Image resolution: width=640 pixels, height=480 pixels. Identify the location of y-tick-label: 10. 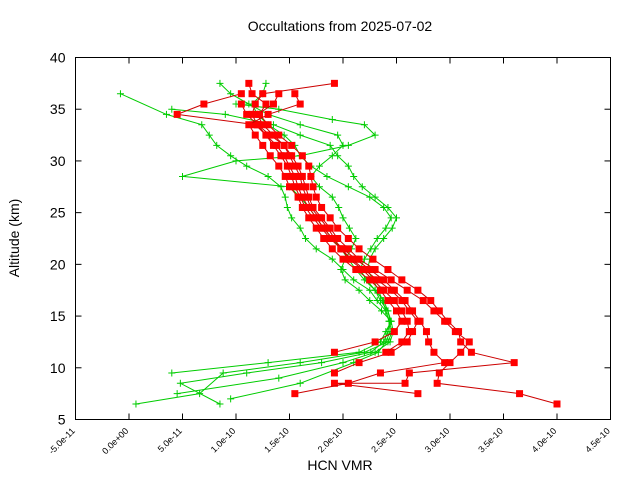
(58, 368).